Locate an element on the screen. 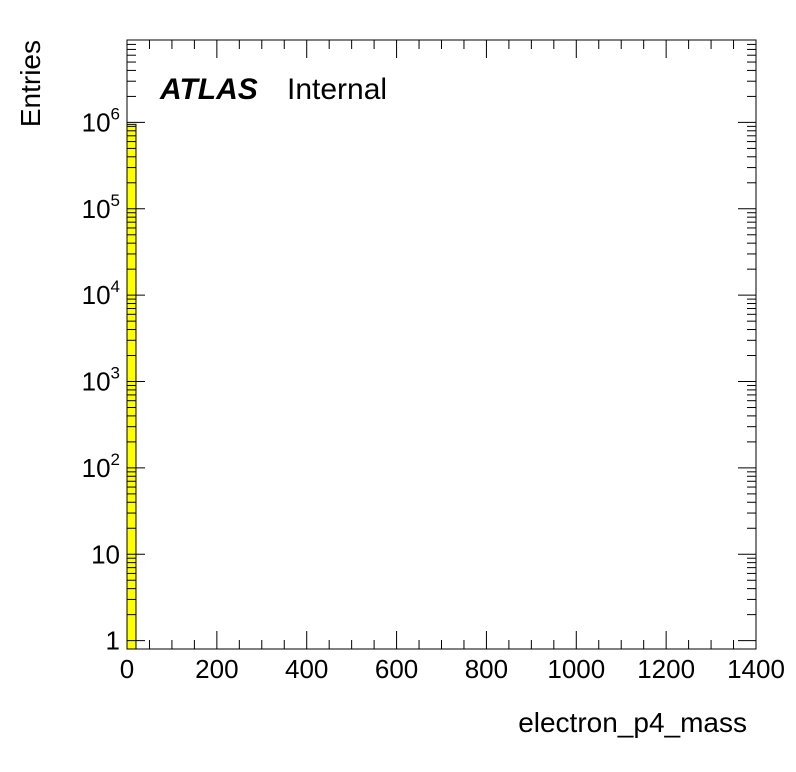 The image size is (796, 772). histogram-bars is located at coordinates (131, 386).